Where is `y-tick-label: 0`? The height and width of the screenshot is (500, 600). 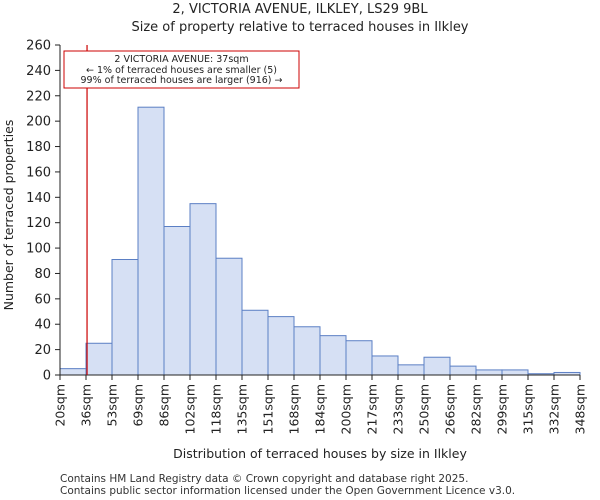 y-tick-label: 0 is located at coordinates (47, 376).